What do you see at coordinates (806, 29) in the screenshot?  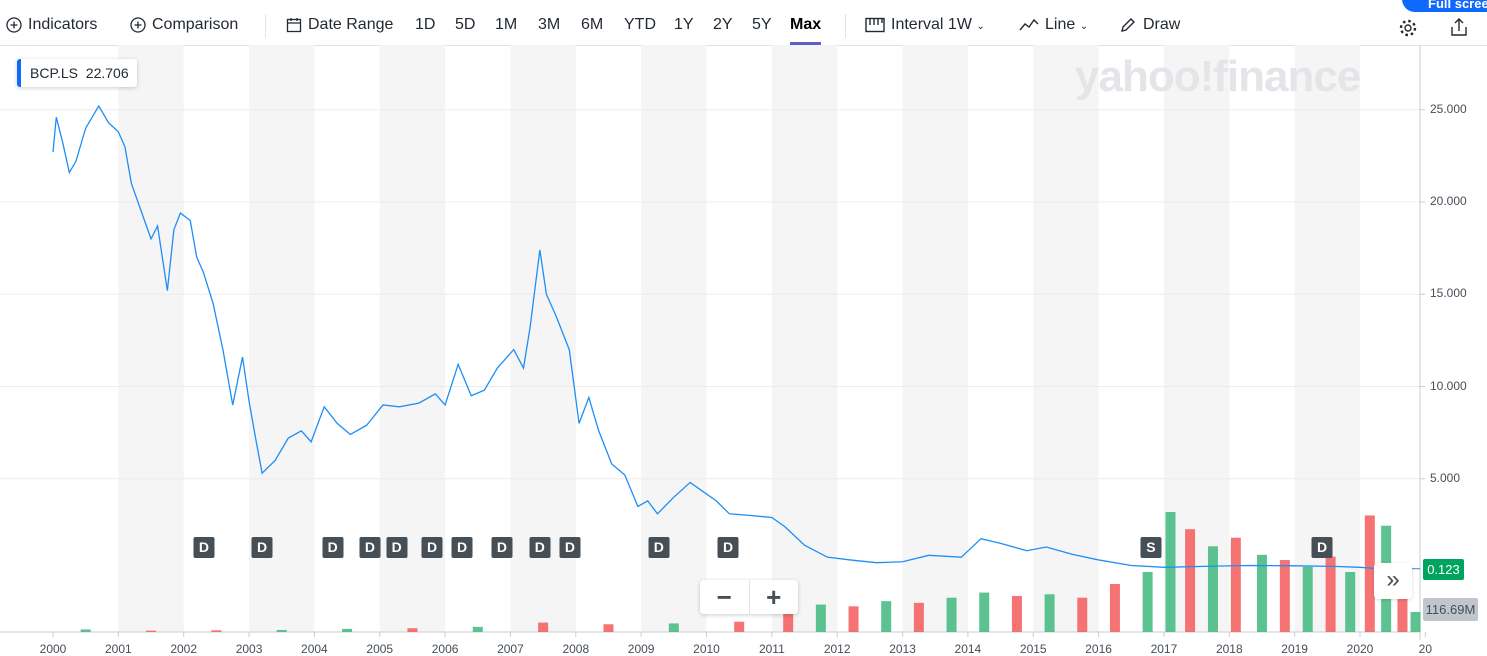 I see `range-max: Max` at bounding box center [806, 29].